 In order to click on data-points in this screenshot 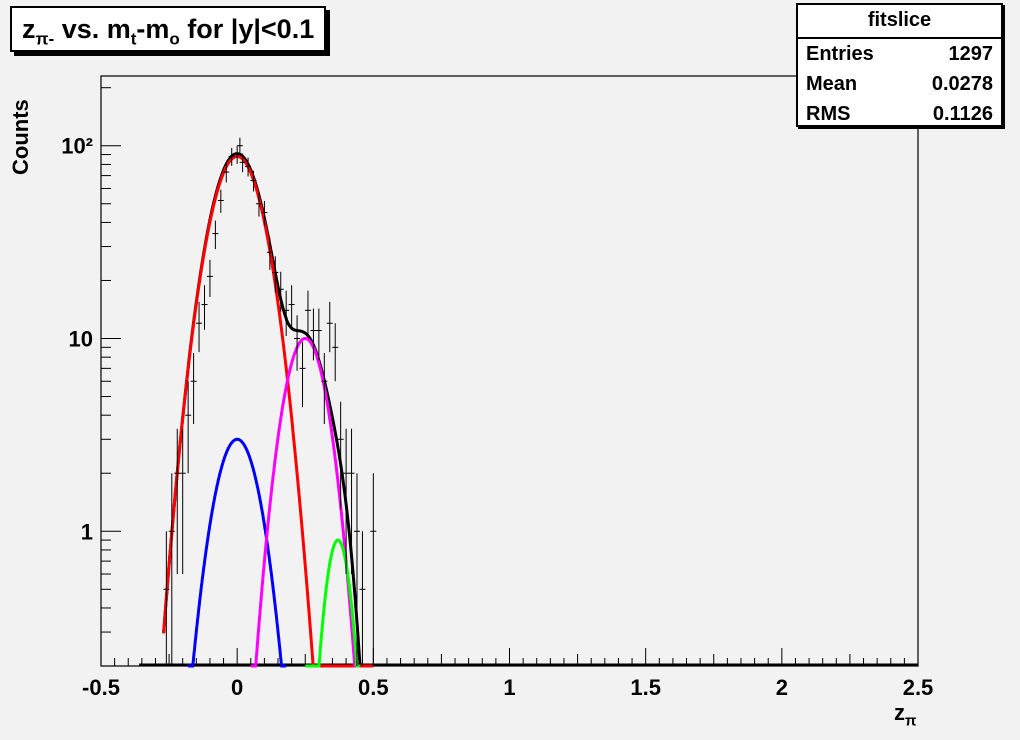, I will do `click(270, 401)`.